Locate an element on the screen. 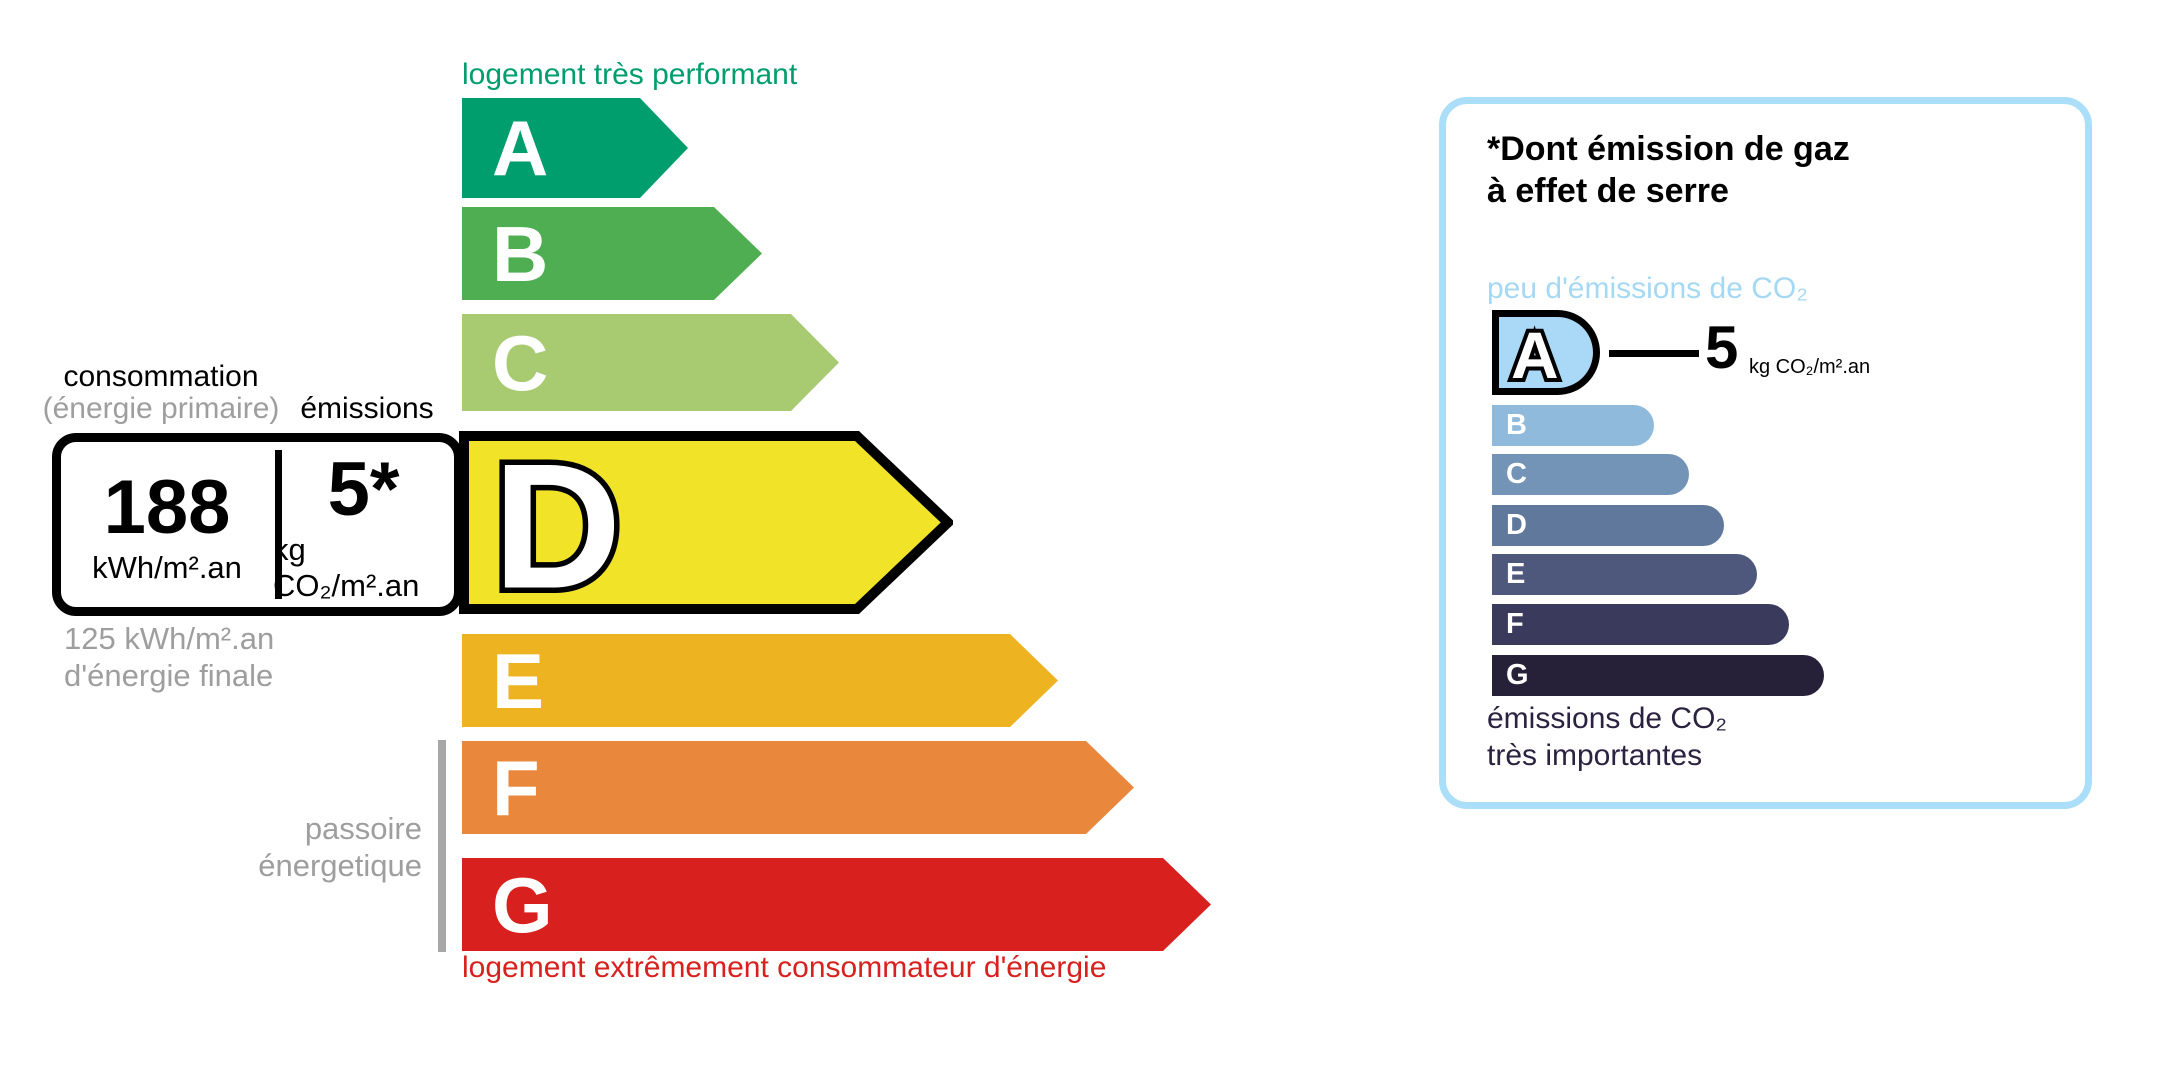  ghg-class-letter-f: F is located at coordinates (1515, 624).